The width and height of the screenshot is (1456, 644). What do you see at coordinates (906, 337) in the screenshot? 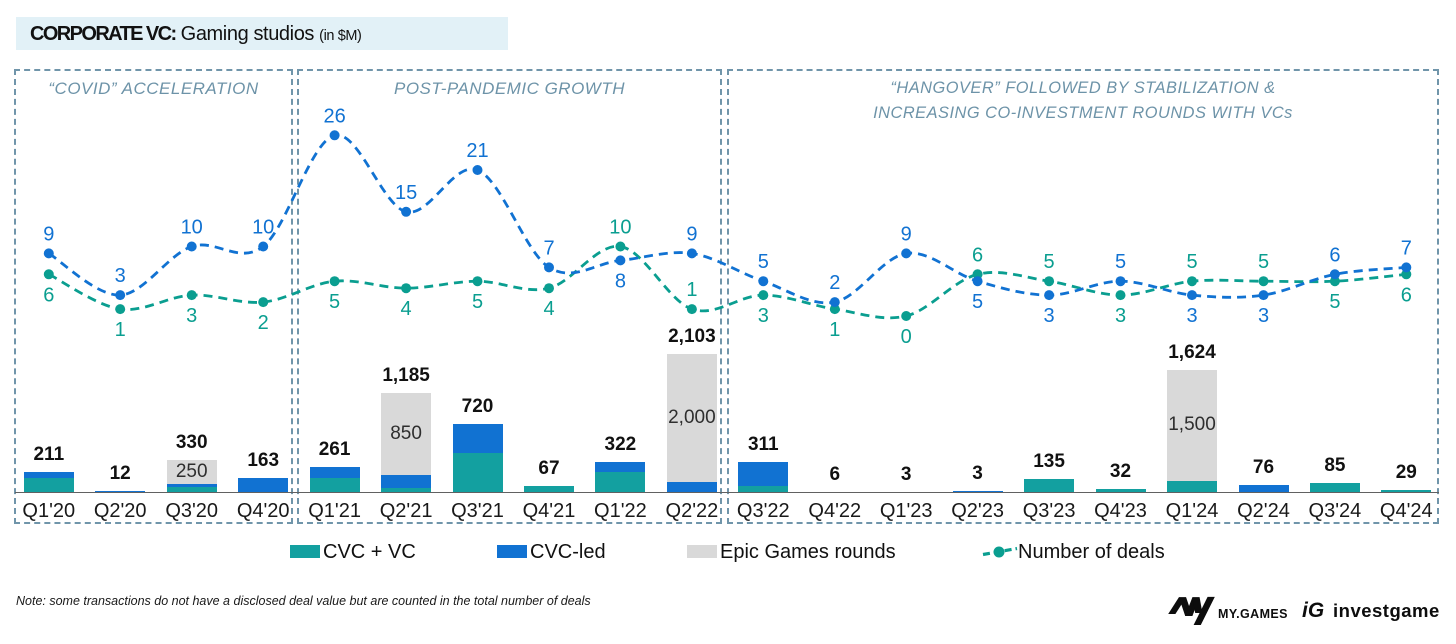
I see `svg-text: 0` at bounding box center [906, 337].